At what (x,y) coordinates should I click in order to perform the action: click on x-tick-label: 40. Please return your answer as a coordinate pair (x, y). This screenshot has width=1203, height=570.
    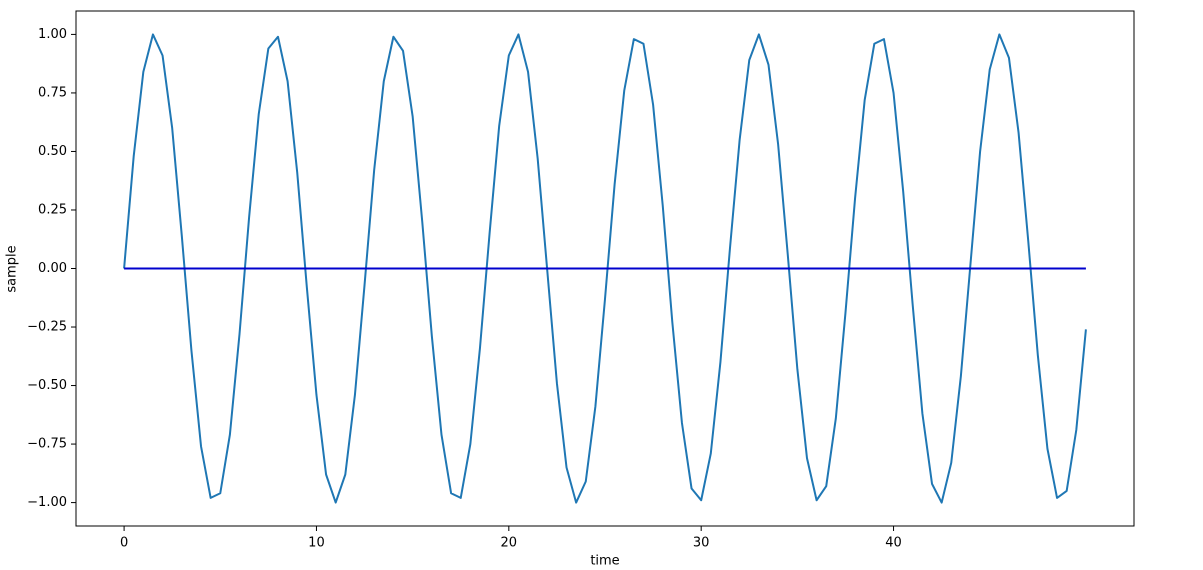
    Looking at the image, I should click on (893, 543).